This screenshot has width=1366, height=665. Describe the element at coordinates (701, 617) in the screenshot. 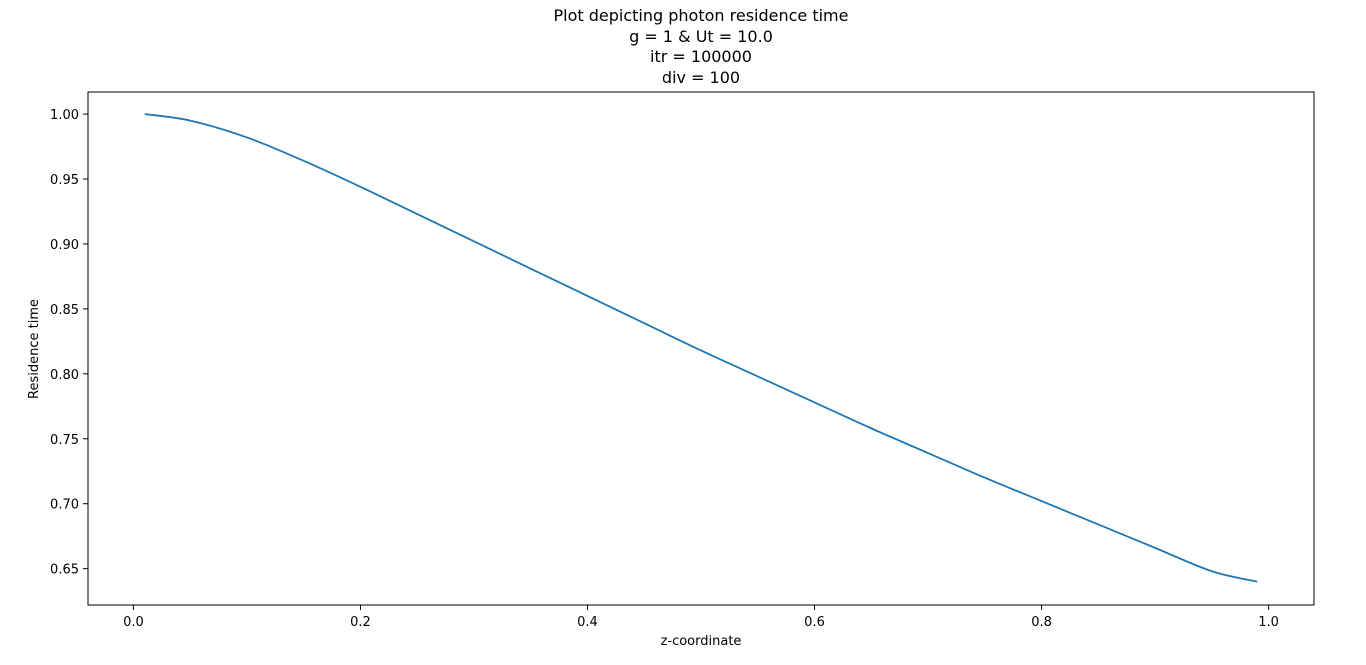

I see `x-axis-ticks: 0.0 0.2 0.4 0.6 0.8 1.0` at that location.